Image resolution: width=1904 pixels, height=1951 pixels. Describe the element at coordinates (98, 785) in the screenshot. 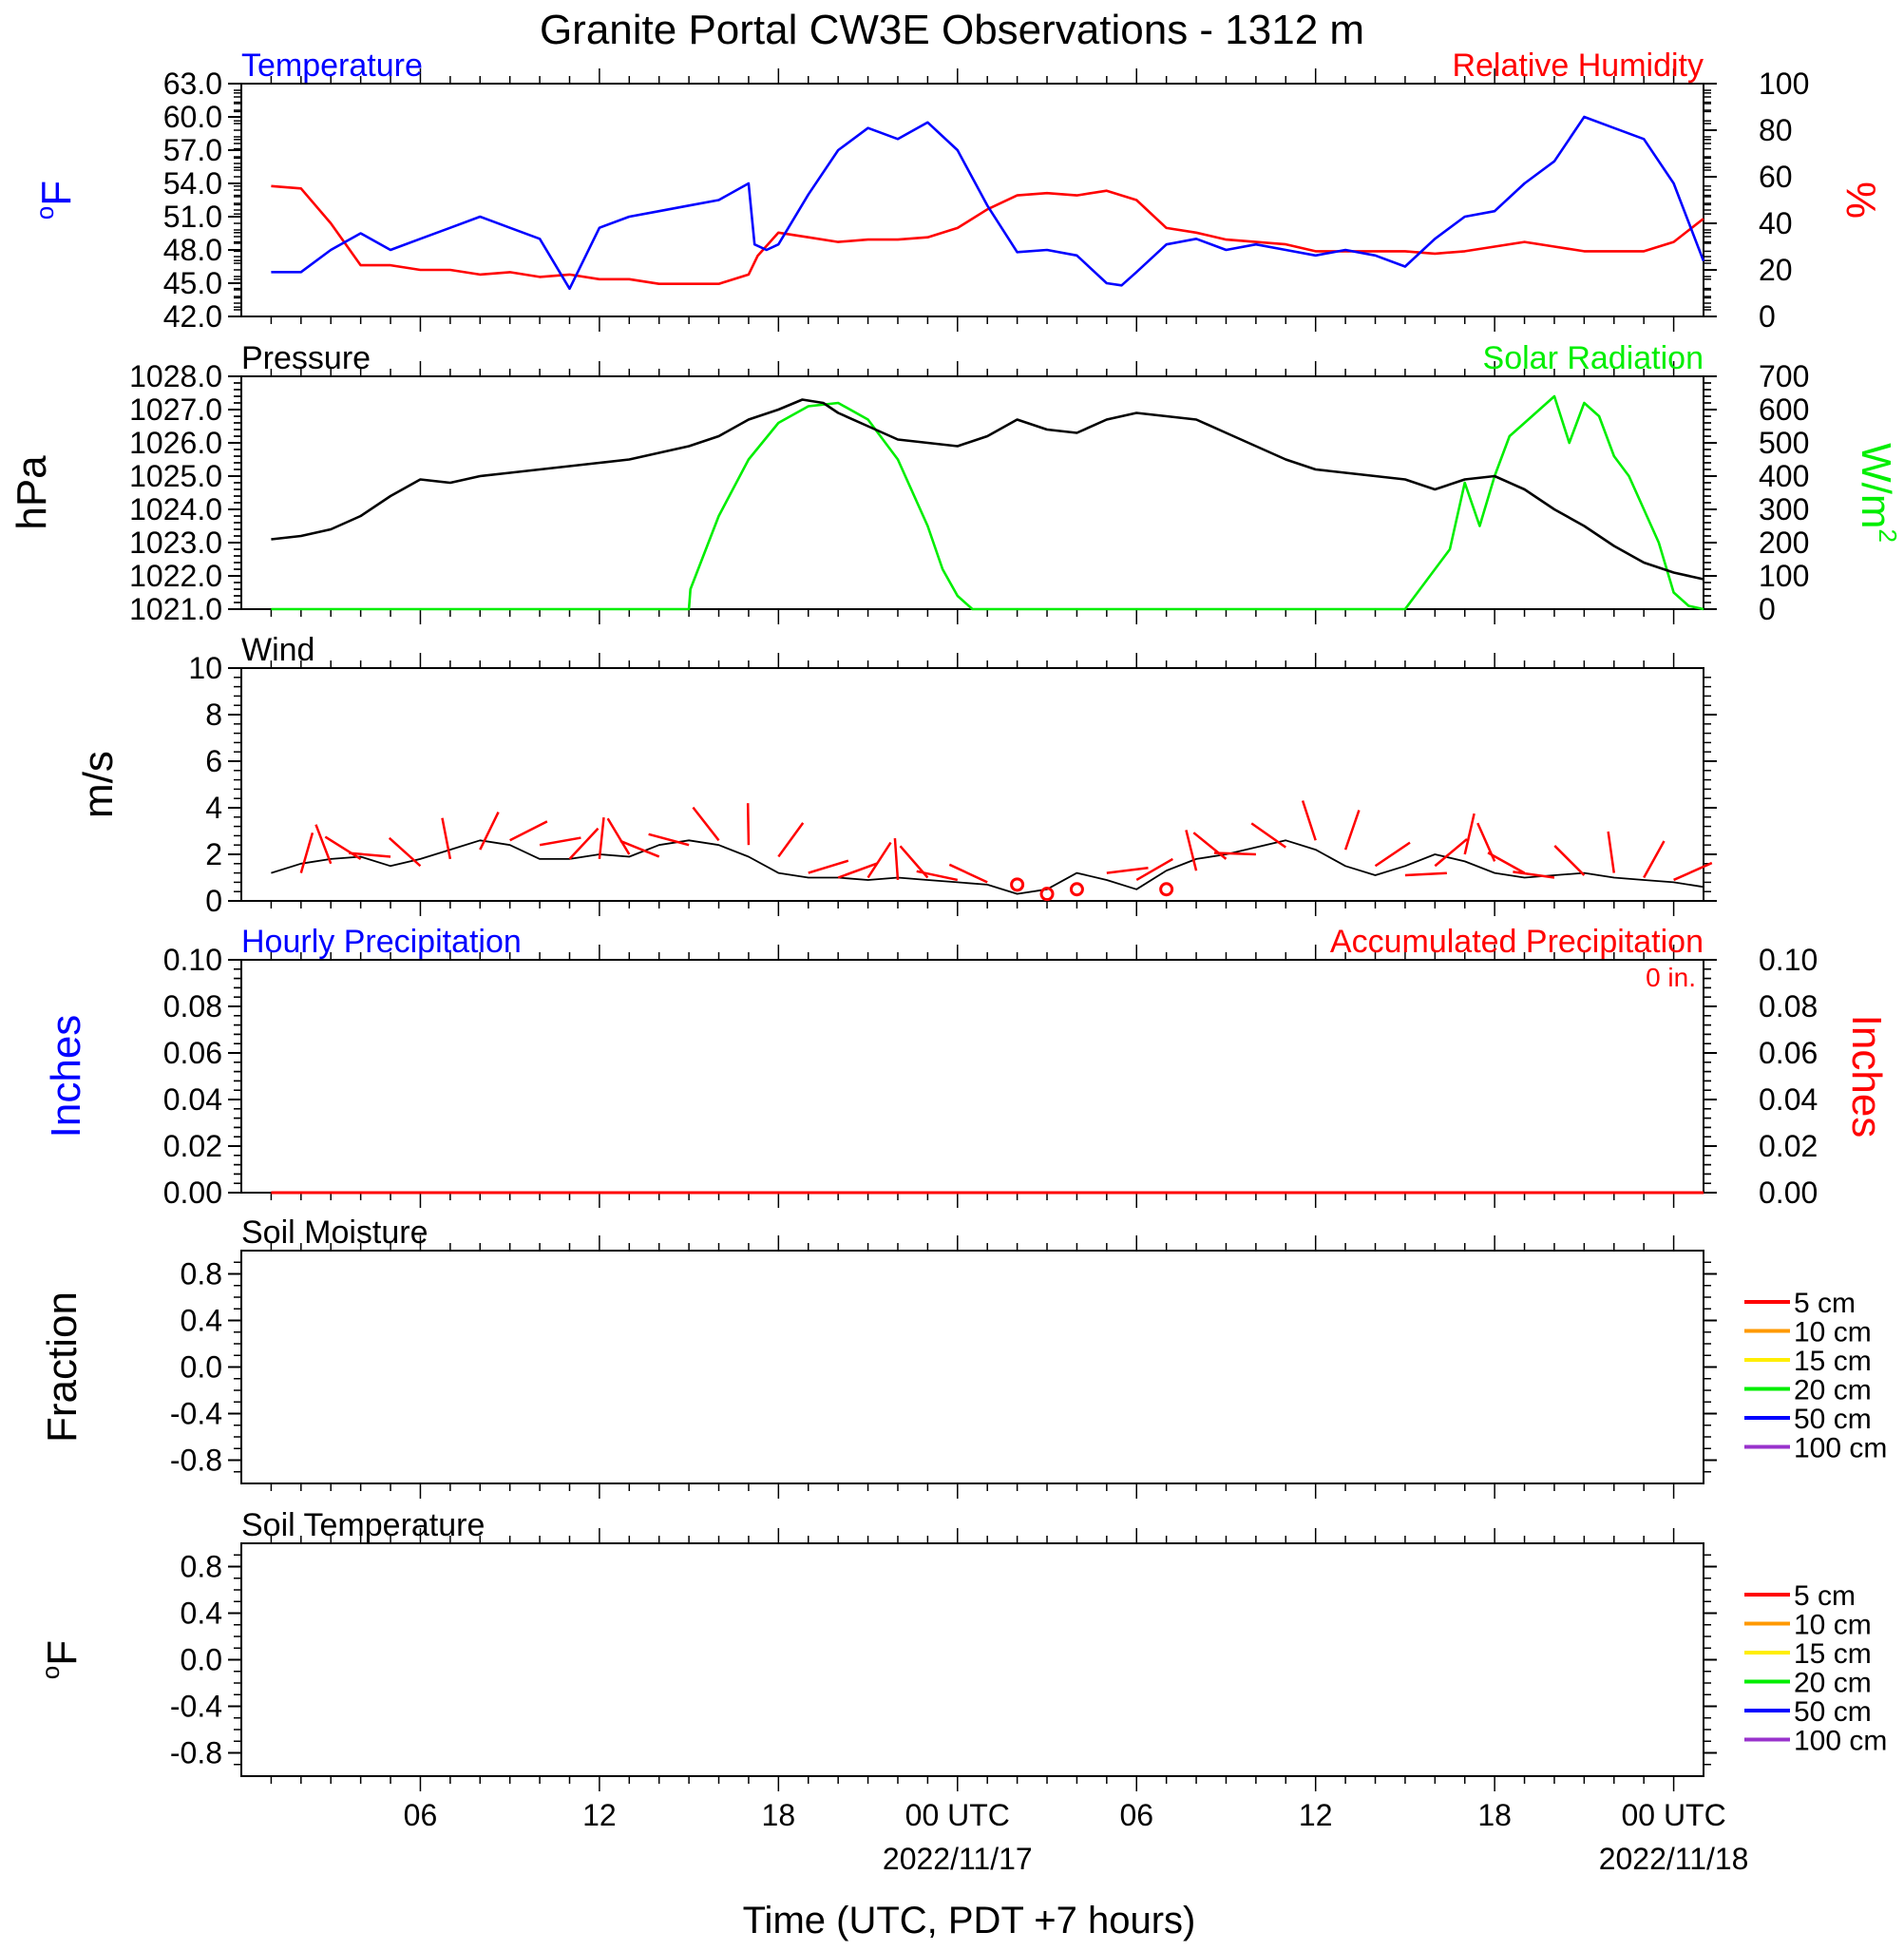

I see `ylabel: m/s` at that location.